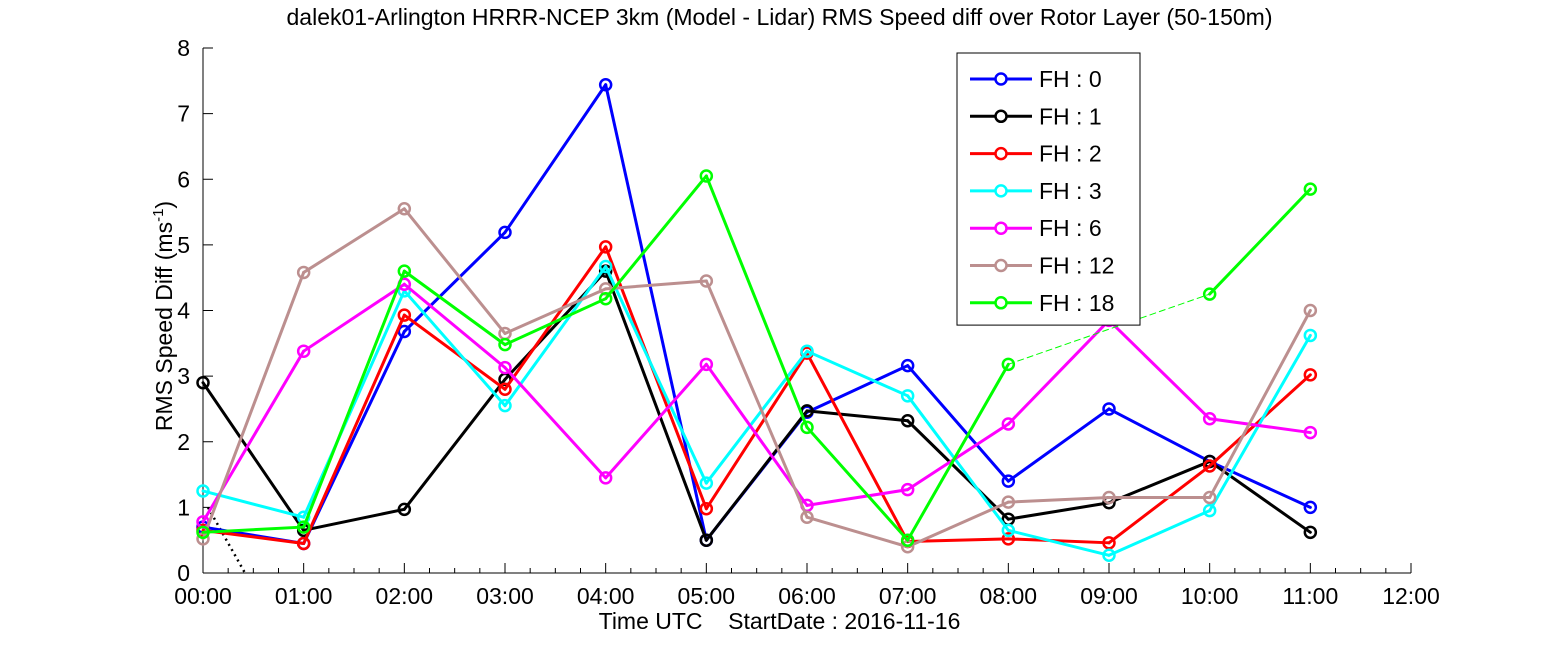 The height and width of the screenshot is (656, 1559). I want to click on legend-entry-fh-18-marker, so click(1001, 303).